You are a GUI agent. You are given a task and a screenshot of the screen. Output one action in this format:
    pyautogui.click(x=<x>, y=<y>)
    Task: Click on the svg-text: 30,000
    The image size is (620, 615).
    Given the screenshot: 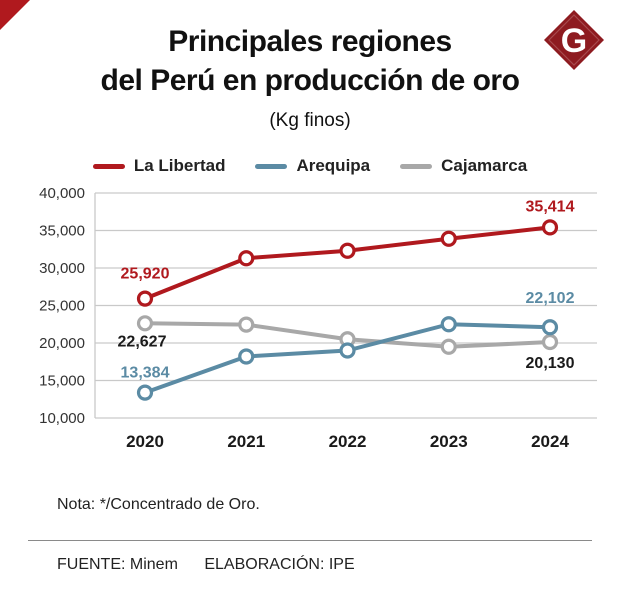 What is the action you would take?
    pyautogui.click(x=62, y=268)
    